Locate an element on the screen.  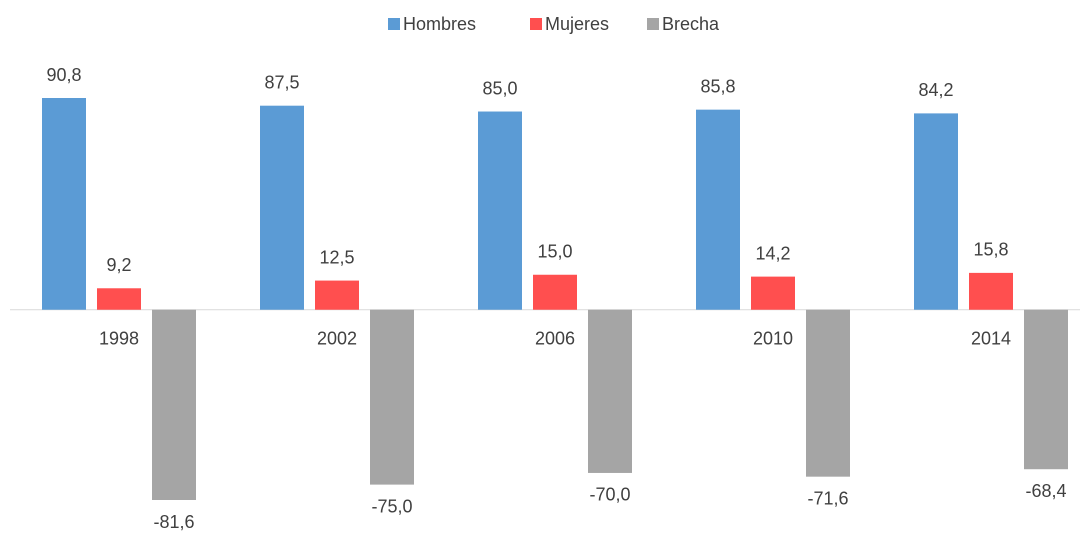
data-label: -68,4 is located at coordinates (1045, 491).